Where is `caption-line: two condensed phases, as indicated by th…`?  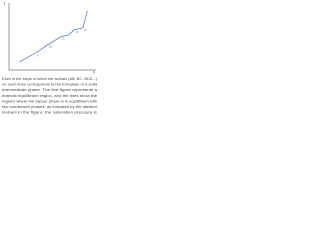
caption-line: two condensed phases, as indicated by th… is located at coordinates (49, 107).